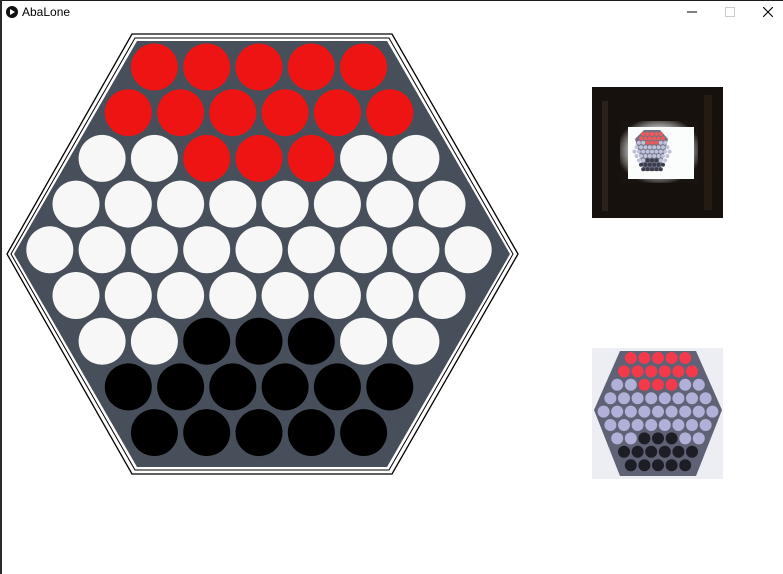  What do you see at coordinates (392, 12) in the screenshot?
I see `title-bar: AbaLone` at bounding box center [392, 12].